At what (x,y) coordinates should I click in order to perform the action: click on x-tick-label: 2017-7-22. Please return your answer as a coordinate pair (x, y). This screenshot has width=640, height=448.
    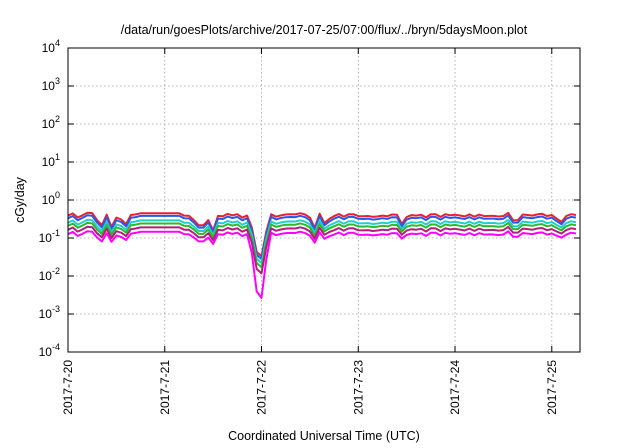
    Looking at the image, I should click on (262, 387).